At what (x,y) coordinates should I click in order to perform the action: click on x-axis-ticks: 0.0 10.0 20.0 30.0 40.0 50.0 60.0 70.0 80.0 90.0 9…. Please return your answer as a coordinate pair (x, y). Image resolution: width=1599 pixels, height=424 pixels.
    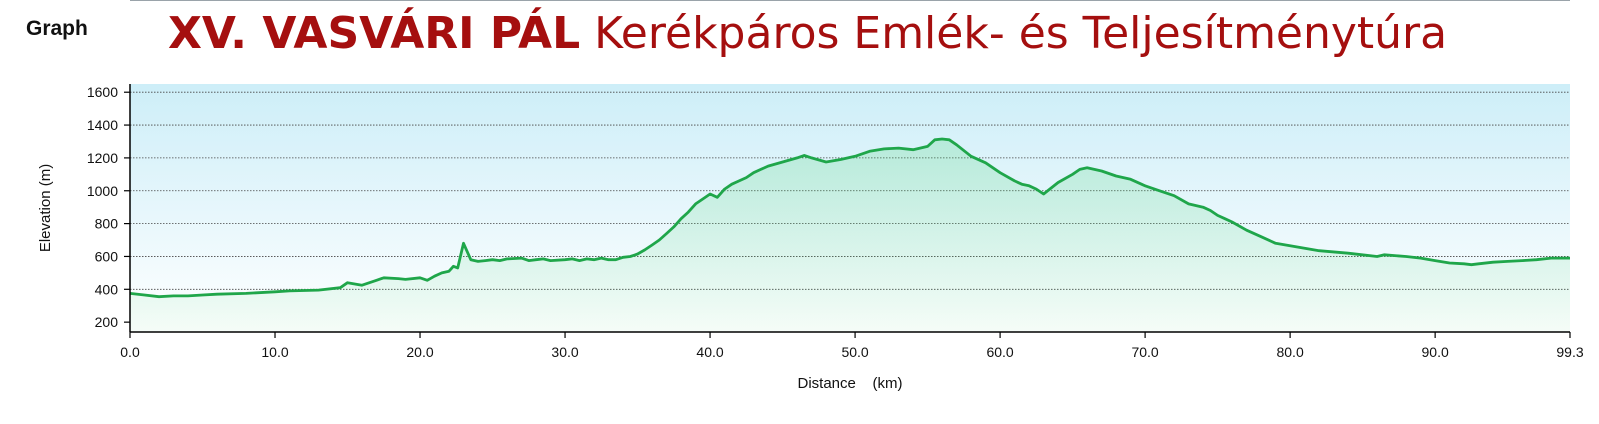
    Looking at the image, I should click on (852, 346).